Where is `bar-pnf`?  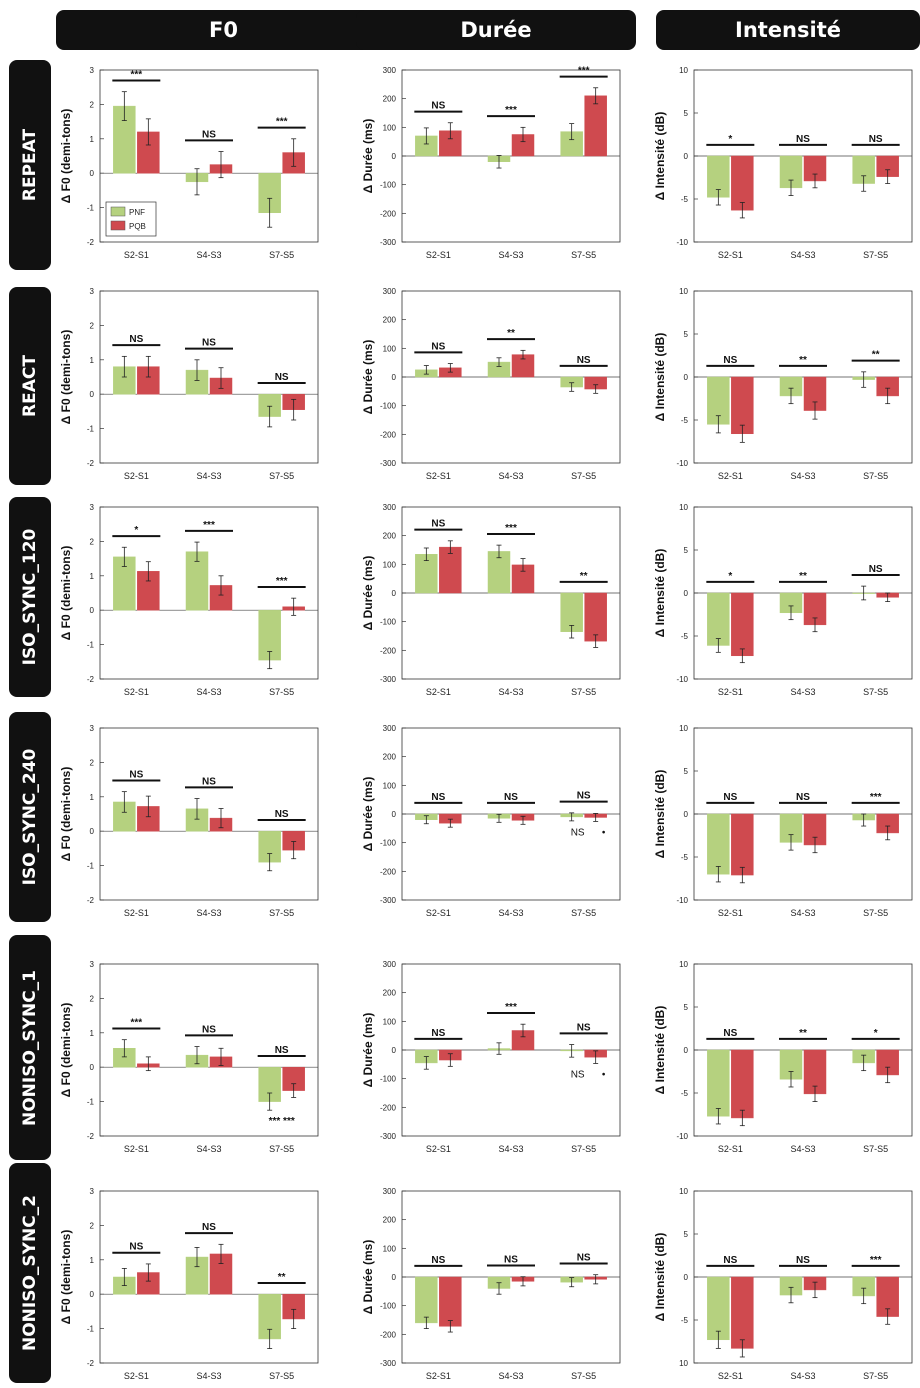 bar-pnf is located at coordinates (718, 1083).